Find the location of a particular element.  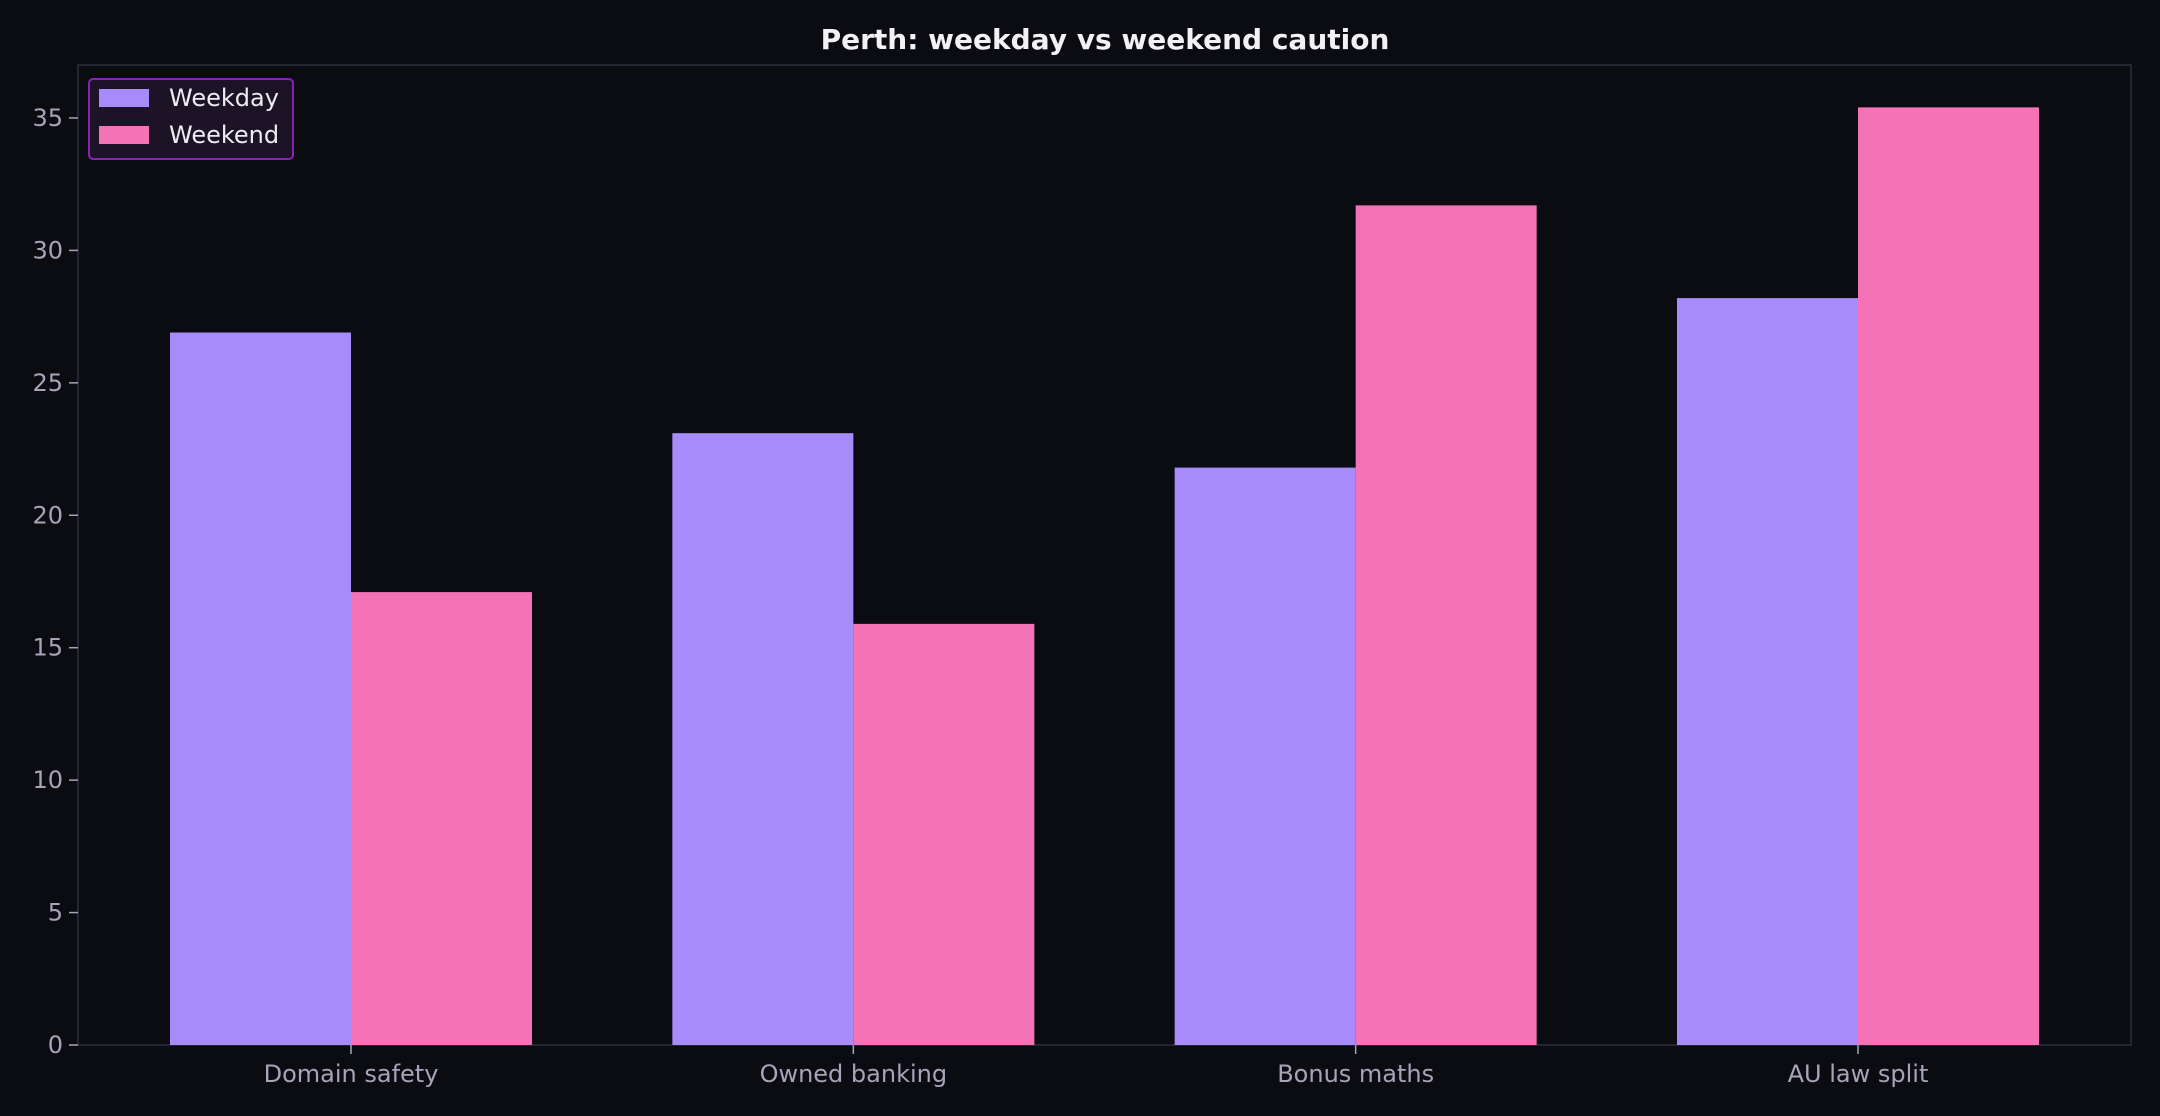

x-tick-label: Bonus maths is located at coordinates (1355, 1074).